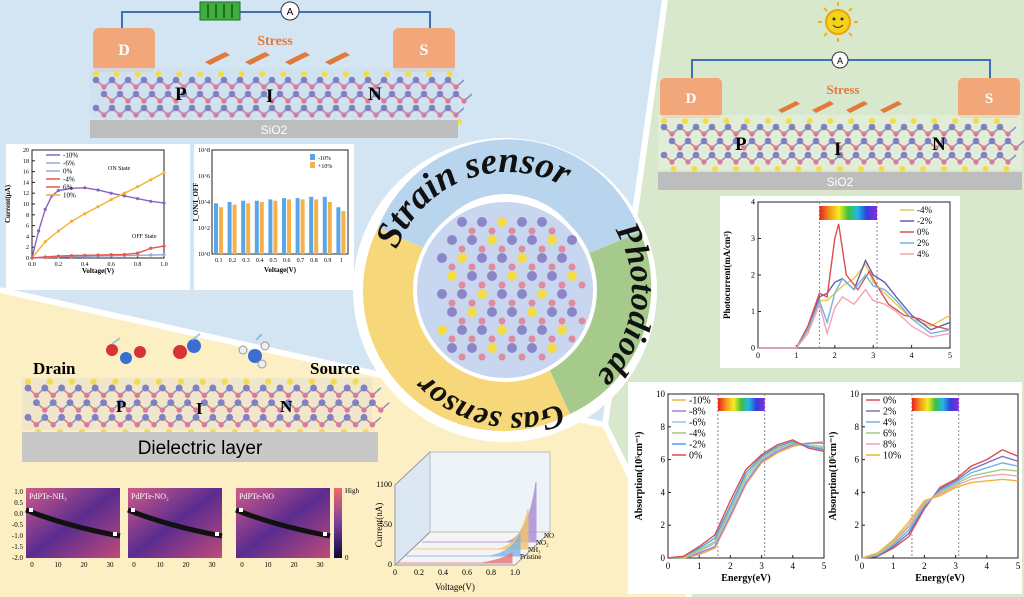  What do you see at coordinates (924, 221) in the screenshot?
I see `legend-label: -2%` at bounding box center [924, 221].